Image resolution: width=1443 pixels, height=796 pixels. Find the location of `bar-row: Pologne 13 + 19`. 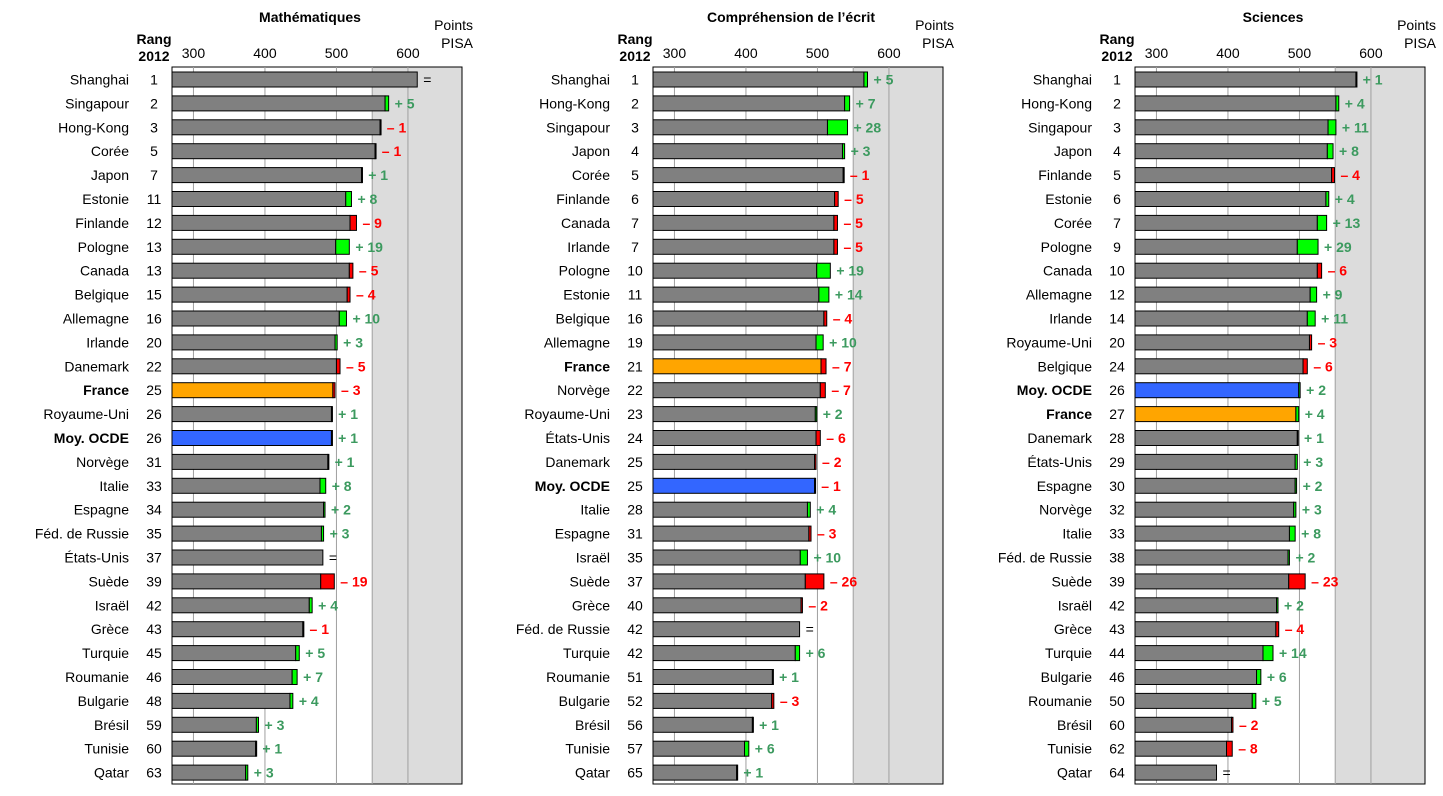

bar-row: Pologne 13 + 19 is located at coordinates (230, 246).